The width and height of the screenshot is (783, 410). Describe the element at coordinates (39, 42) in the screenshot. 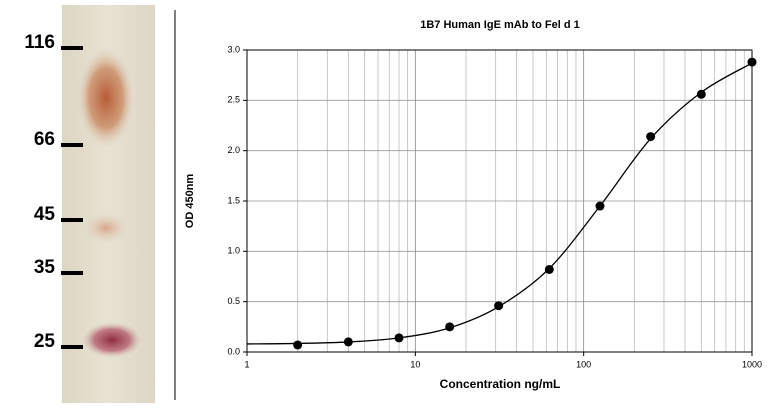

I see `marker-label: 116` at that location.